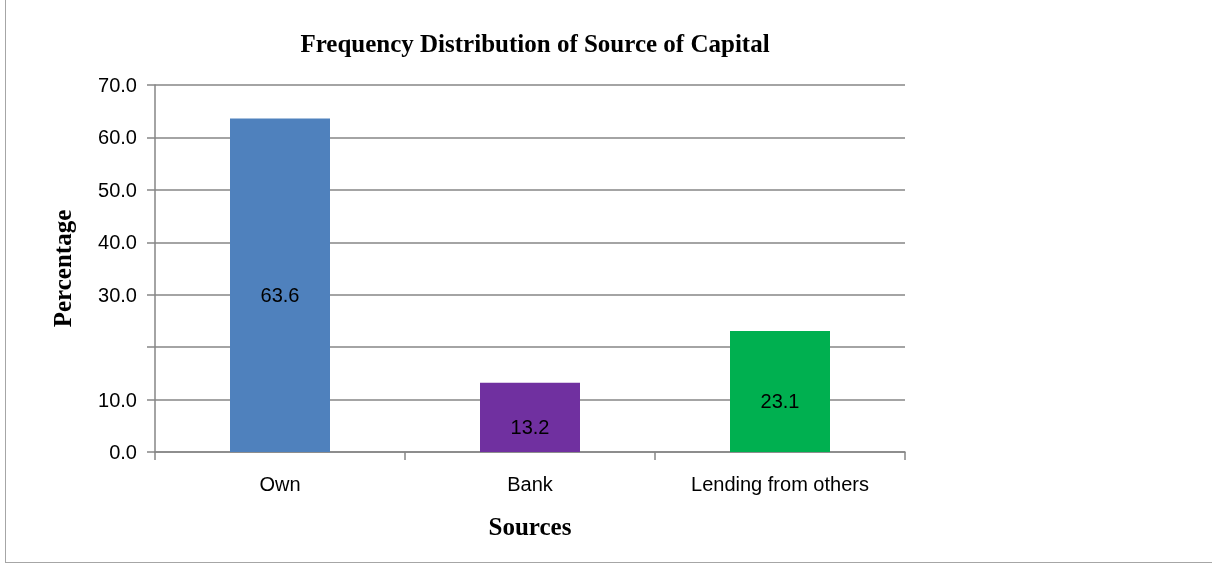 Image resolution: width=1214 pixels, height=566 pixels. Describe the element at coordinates (780, 401) in the screenshot. I see `data-label: 23.1` at that location.